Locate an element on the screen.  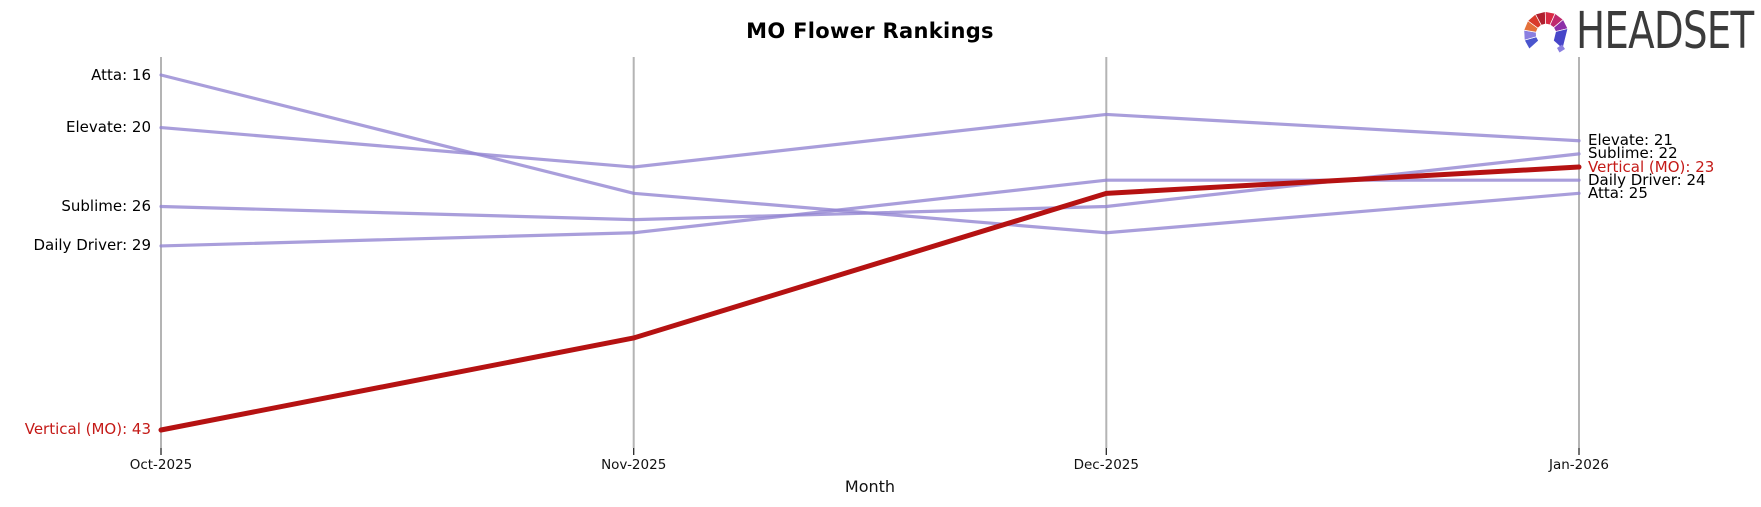
series-line-elevate is located at coordinates (870, 140).